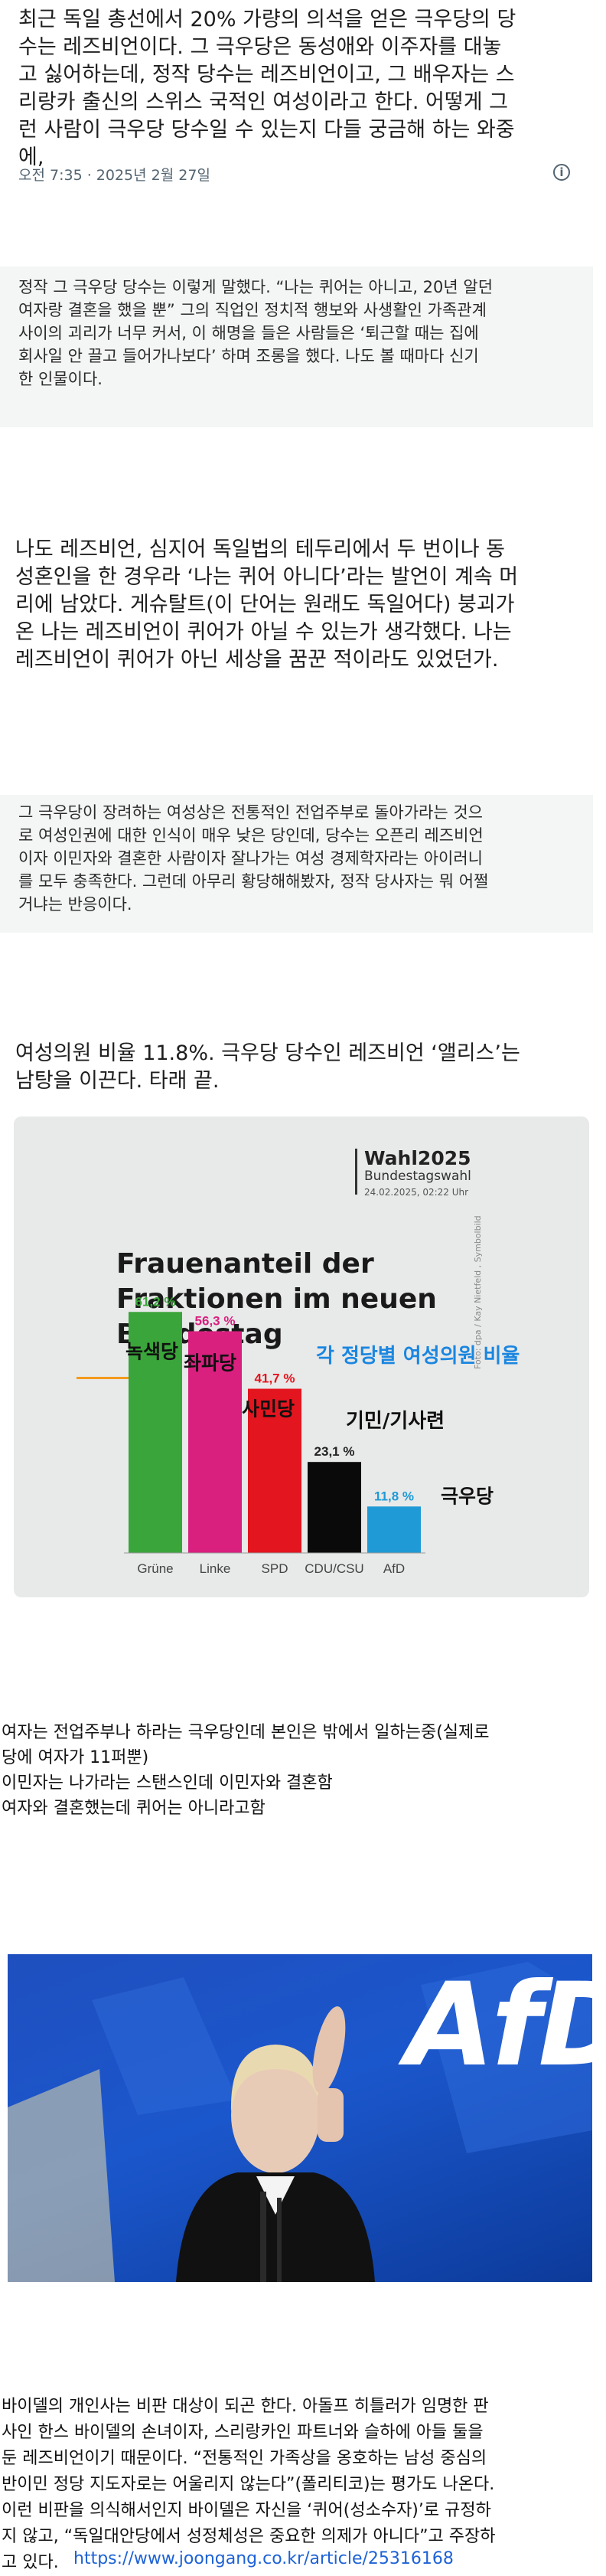 The height and width of the screenshot is (2576, 606). What do you see at coordinates (300, 2122) in the screenshot?
I see `photo-scene` at bounding box center [300, 2122].